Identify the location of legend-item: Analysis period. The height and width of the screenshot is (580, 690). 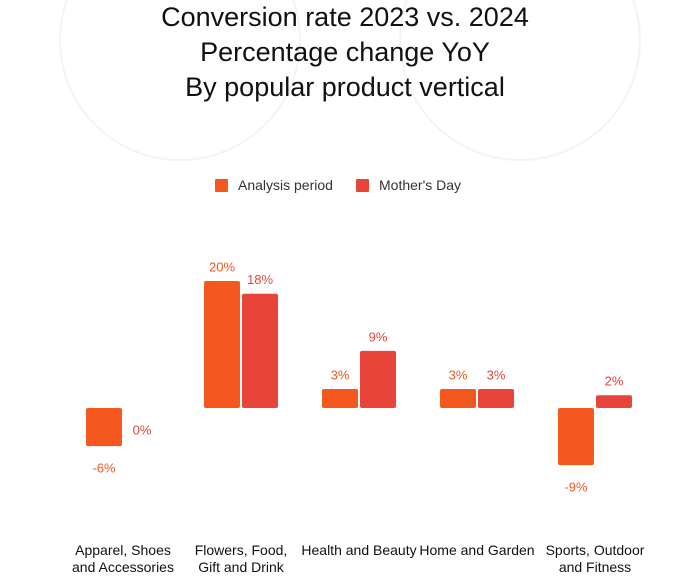
(274, 185).